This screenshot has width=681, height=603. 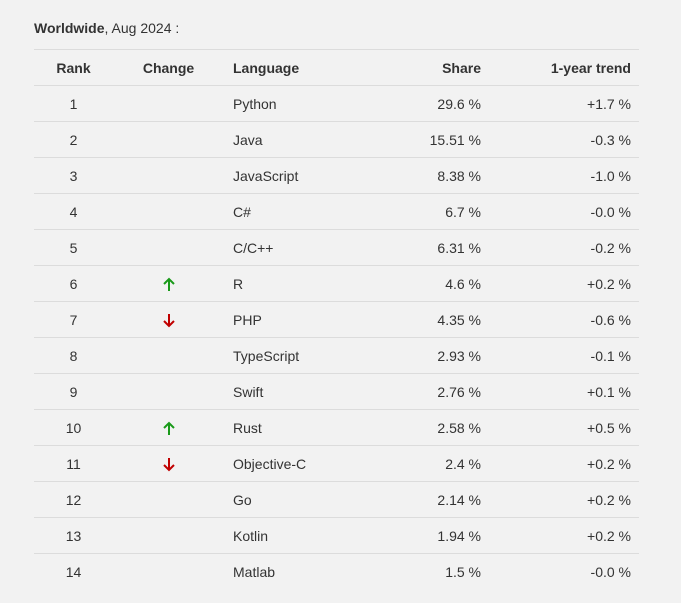 I want to click on caption-date: , Aug 2024 :, so click(x=142, y=28).